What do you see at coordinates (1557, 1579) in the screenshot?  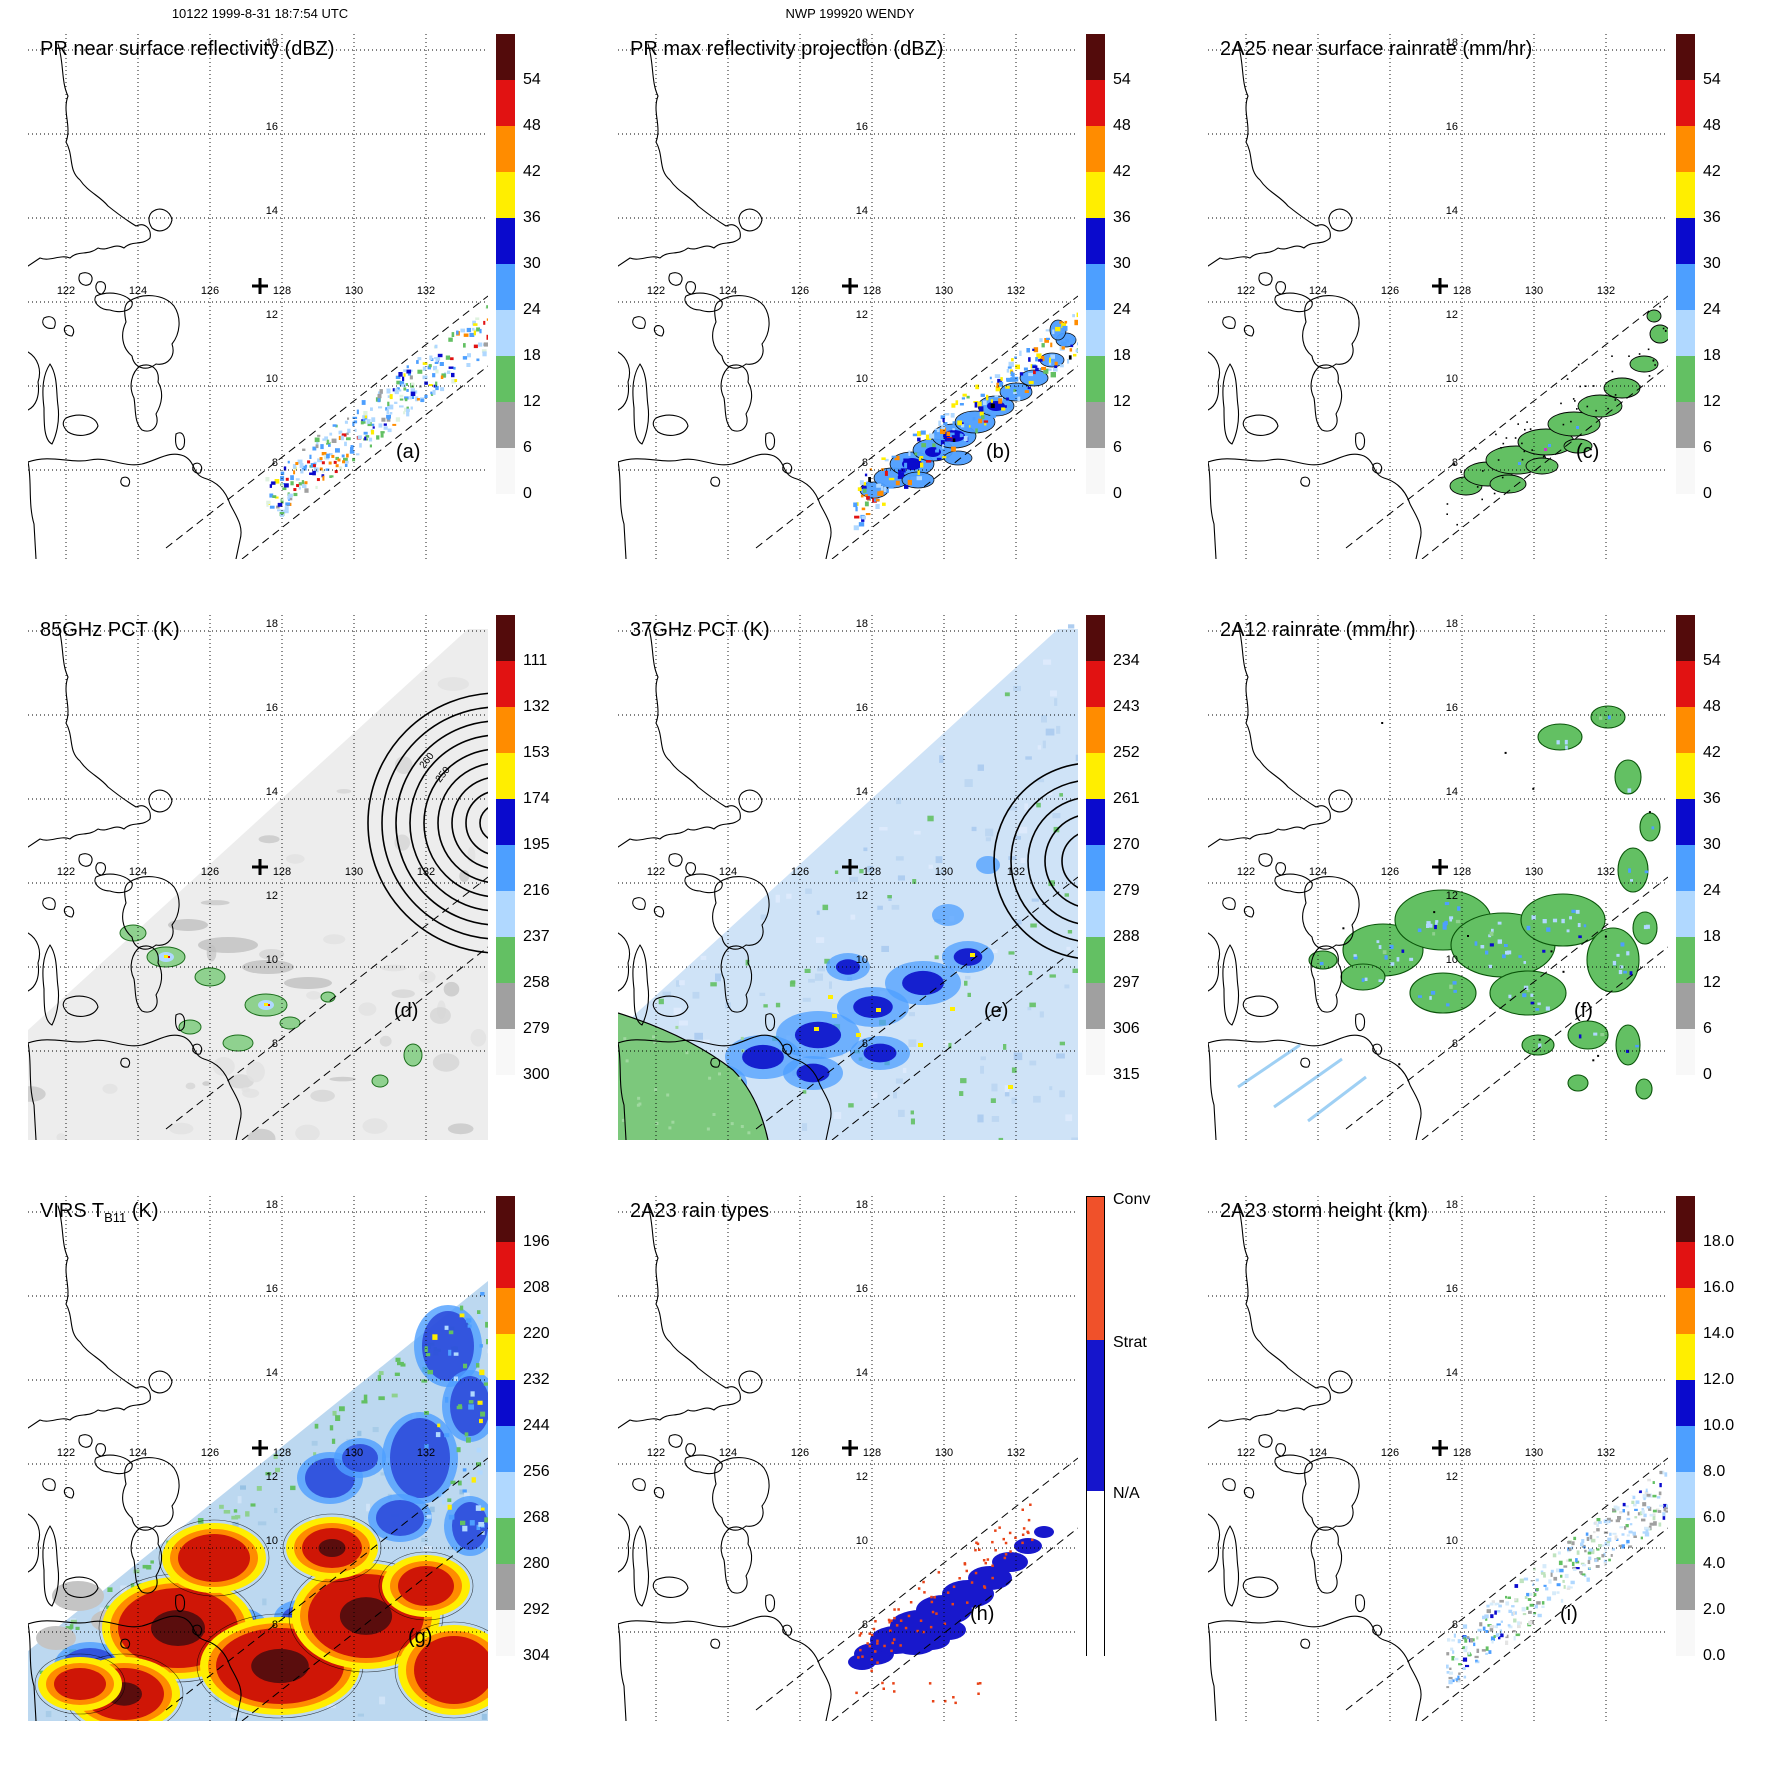 I see `data-field` at bounding box center [1557, 1579].